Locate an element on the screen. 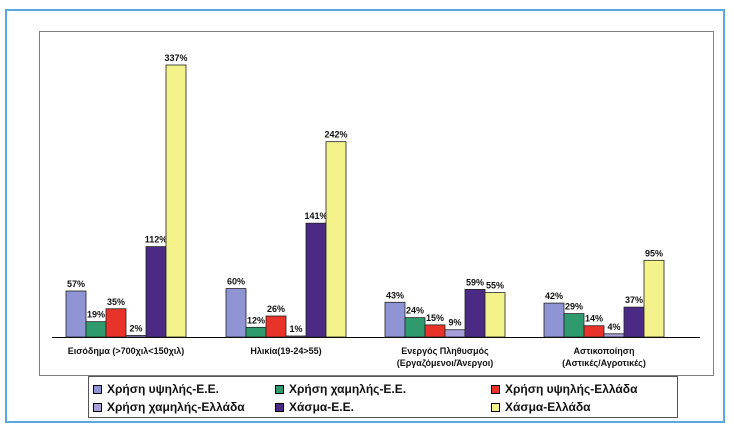  bar-value-label: 12% is located at coordinates (256, 320).